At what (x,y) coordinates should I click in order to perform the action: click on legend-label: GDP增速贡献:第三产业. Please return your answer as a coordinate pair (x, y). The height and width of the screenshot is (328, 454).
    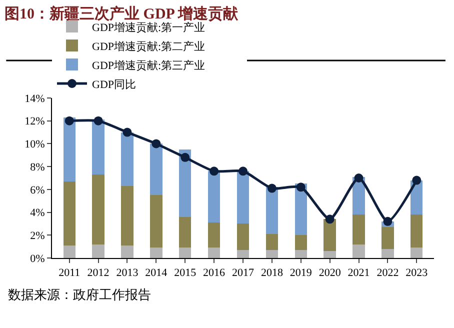
    Looking at the image, I should click on (149, 65).